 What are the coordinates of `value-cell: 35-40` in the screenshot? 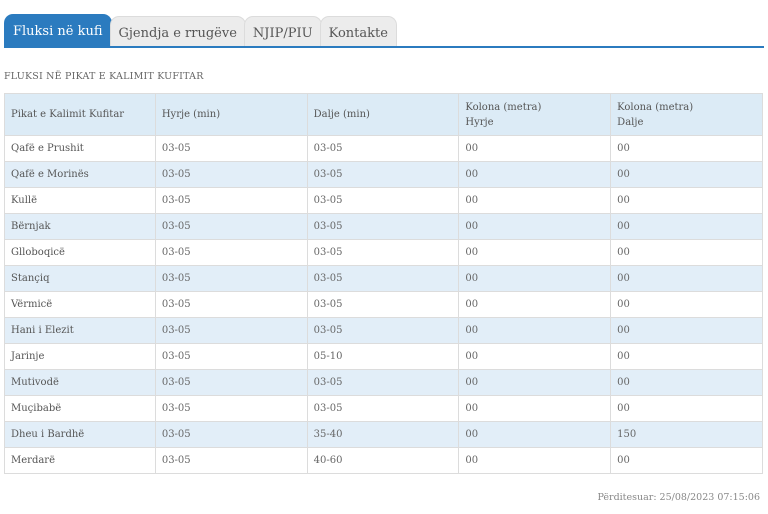 It's located at (383, 434).